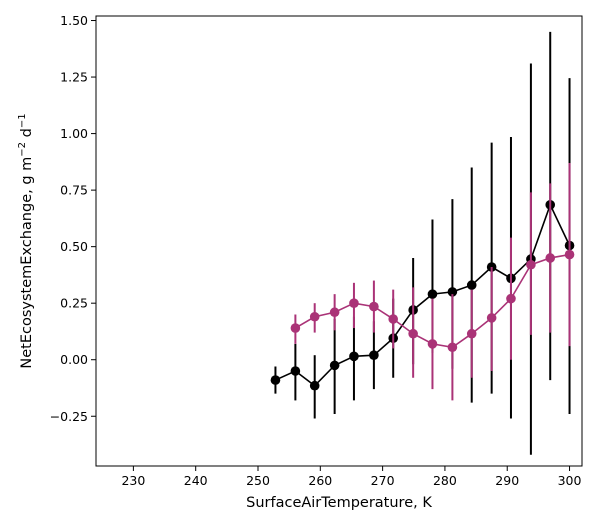  Describe the element at coordinates (27, 135) in the screenshot. I see `y-axis-label-mid: d` at that location.